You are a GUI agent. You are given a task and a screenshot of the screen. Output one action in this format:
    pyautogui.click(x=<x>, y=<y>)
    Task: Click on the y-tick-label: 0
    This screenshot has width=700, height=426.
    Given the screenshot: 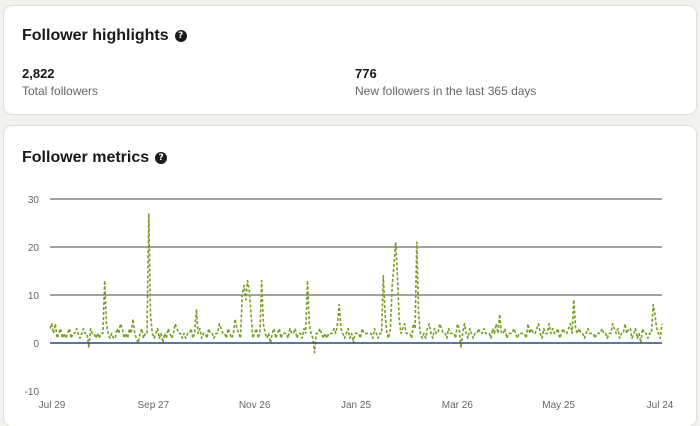 What is the action you would take?
    pyautogui.click(x=36, y=344)
    